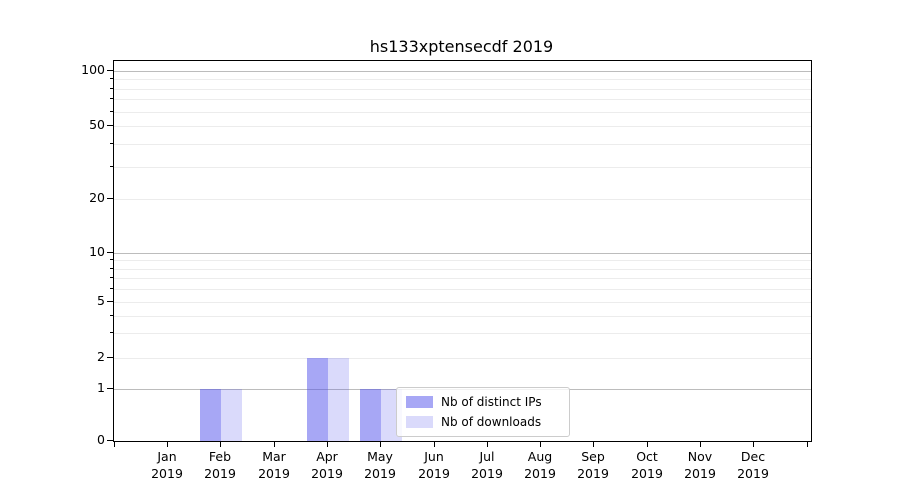 This screenshot has height=500, width=900. Describe the element at coordinates (700, 465) in the screenshot. I see `x-tick-label: Nov 2019` at that location.